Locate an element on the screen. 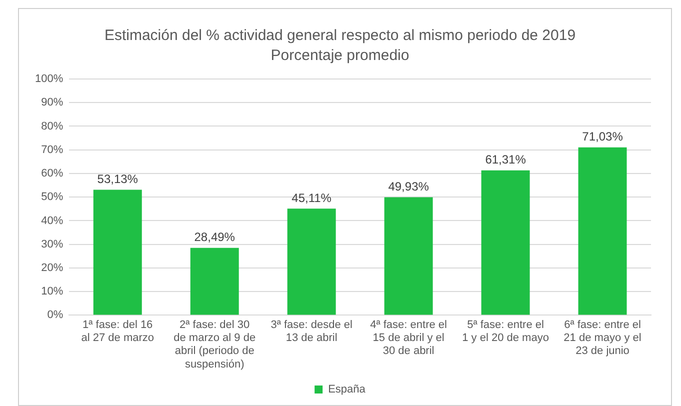 The width and height of the screenshot is (681, 406). y-tick-label: 20% is located at coordinates (52, 268).